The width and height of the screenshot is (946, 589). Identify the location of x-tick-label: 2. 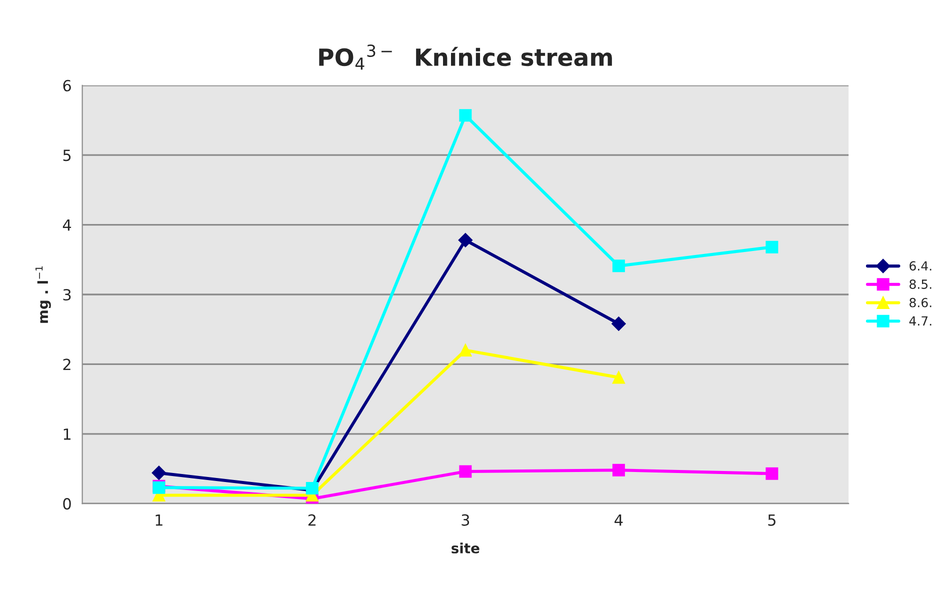
(312, 520).